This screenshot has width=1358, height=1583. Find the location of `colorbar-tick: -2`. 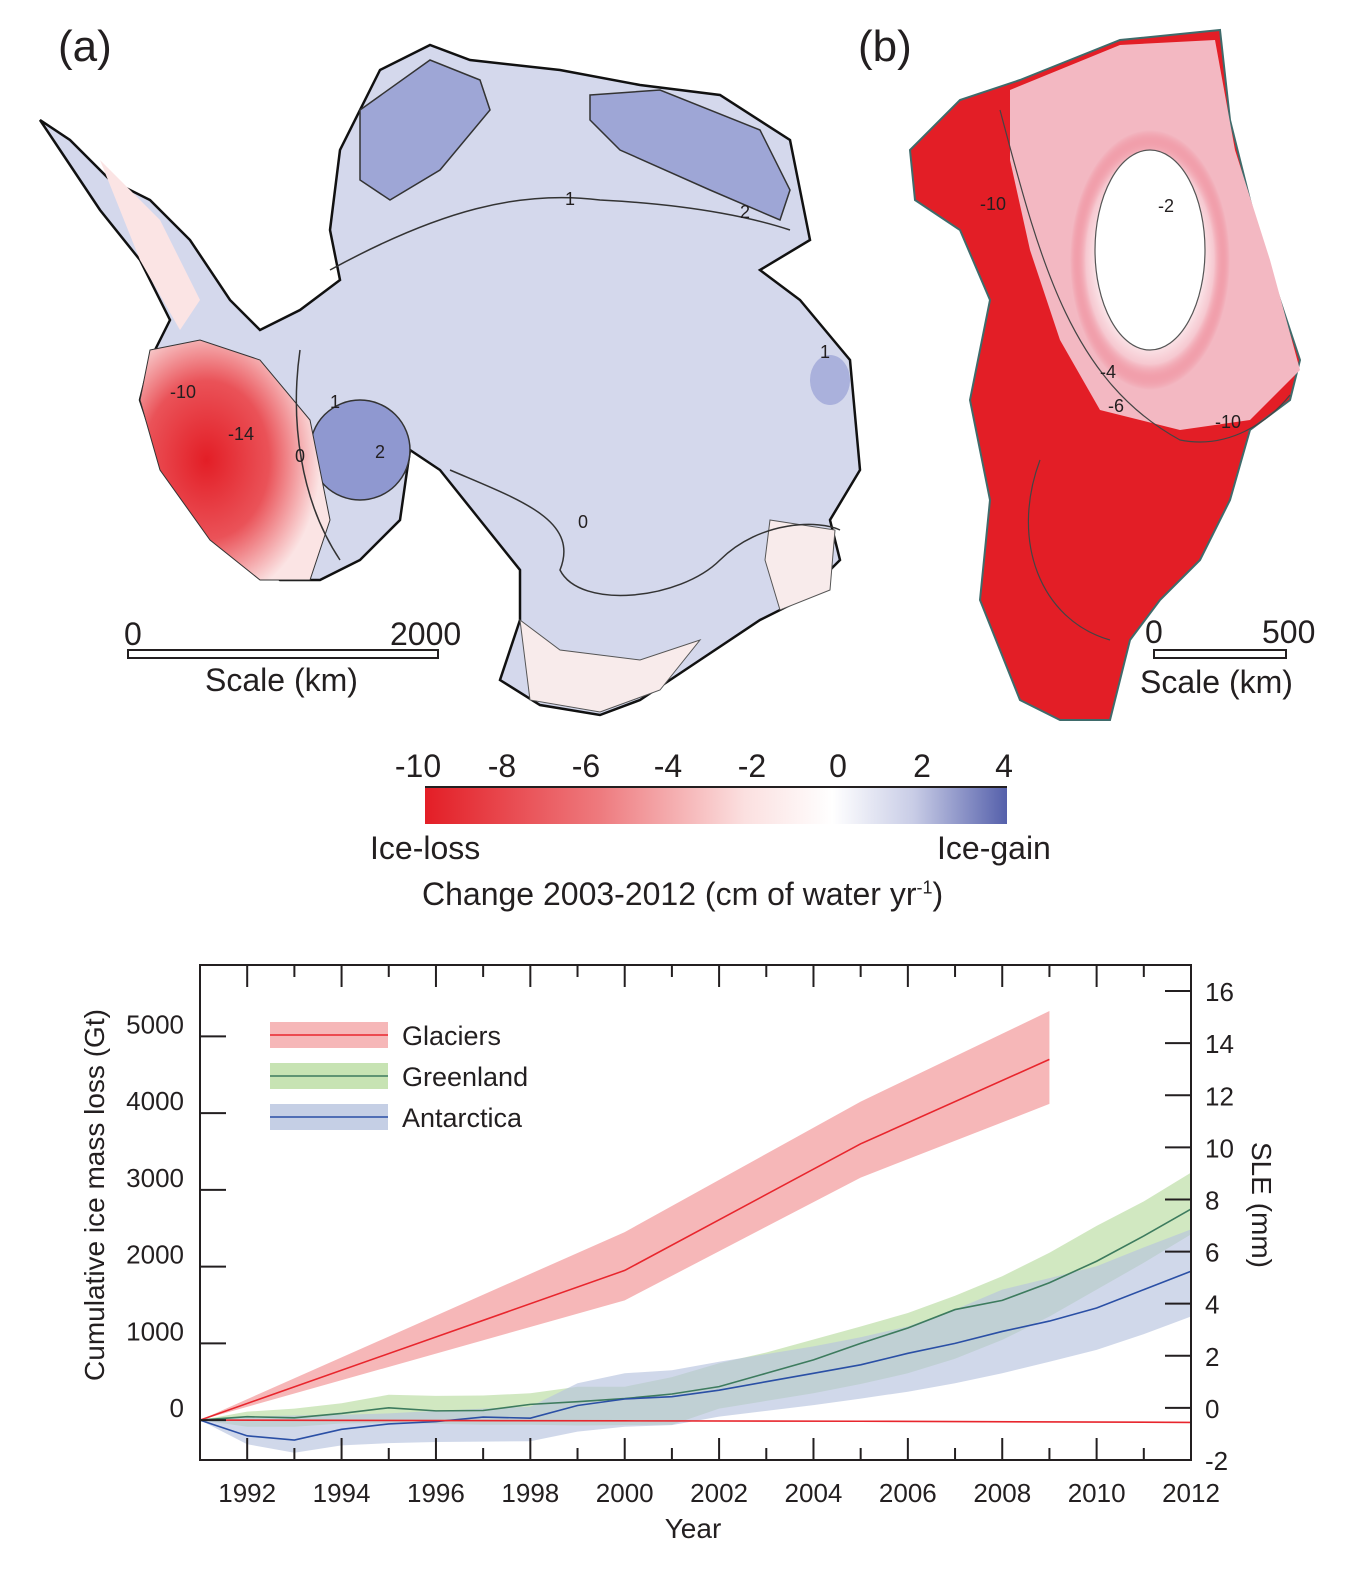

colorbar-tick: -2 is located at coordinates (752, 766).